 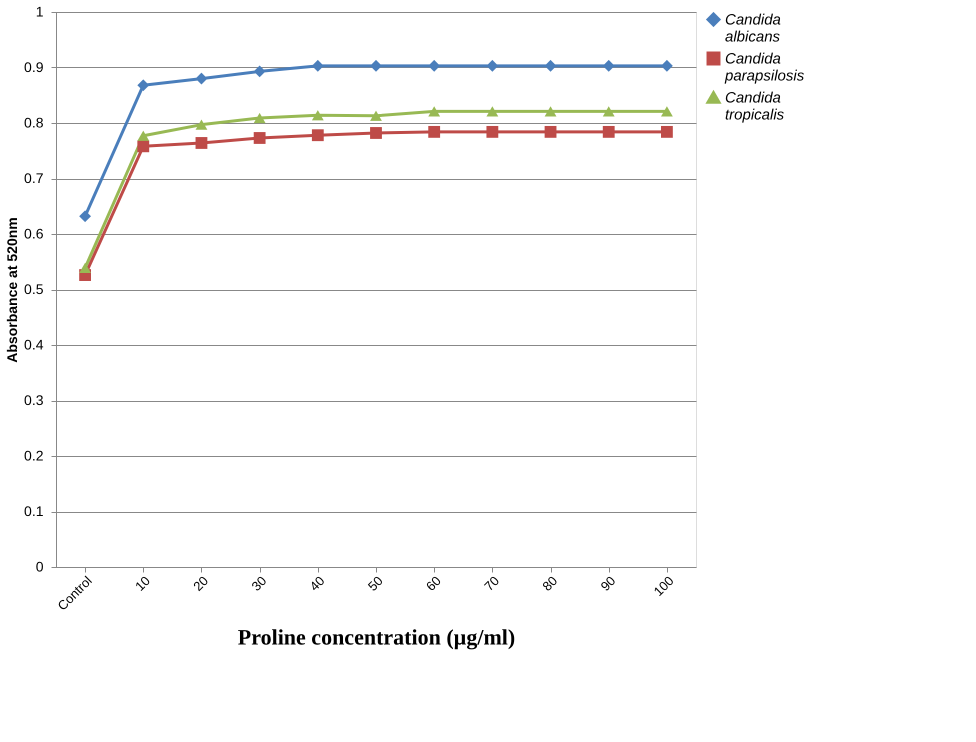 What do you see at coordinates (764, 67) in the screenshot?
I see `legend-label: Candida parapsilosis` at bounding box center [764, 67].